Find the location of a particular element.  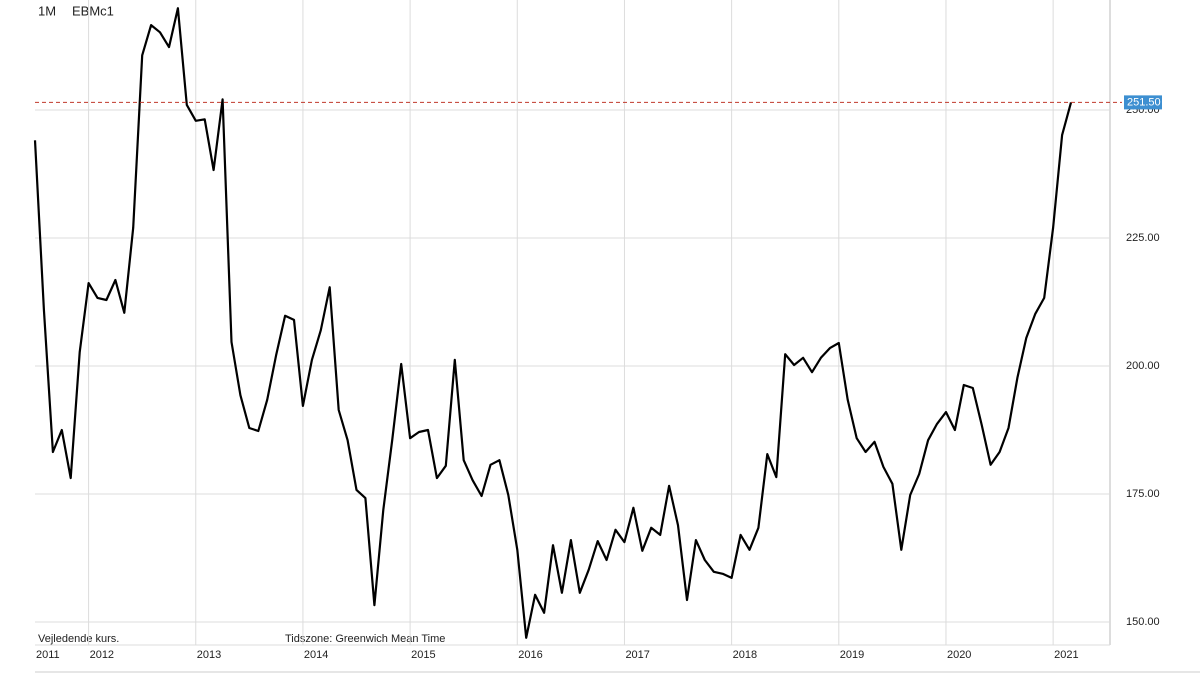

x-tick-label: 2013 is located at coordinates (209, 655).